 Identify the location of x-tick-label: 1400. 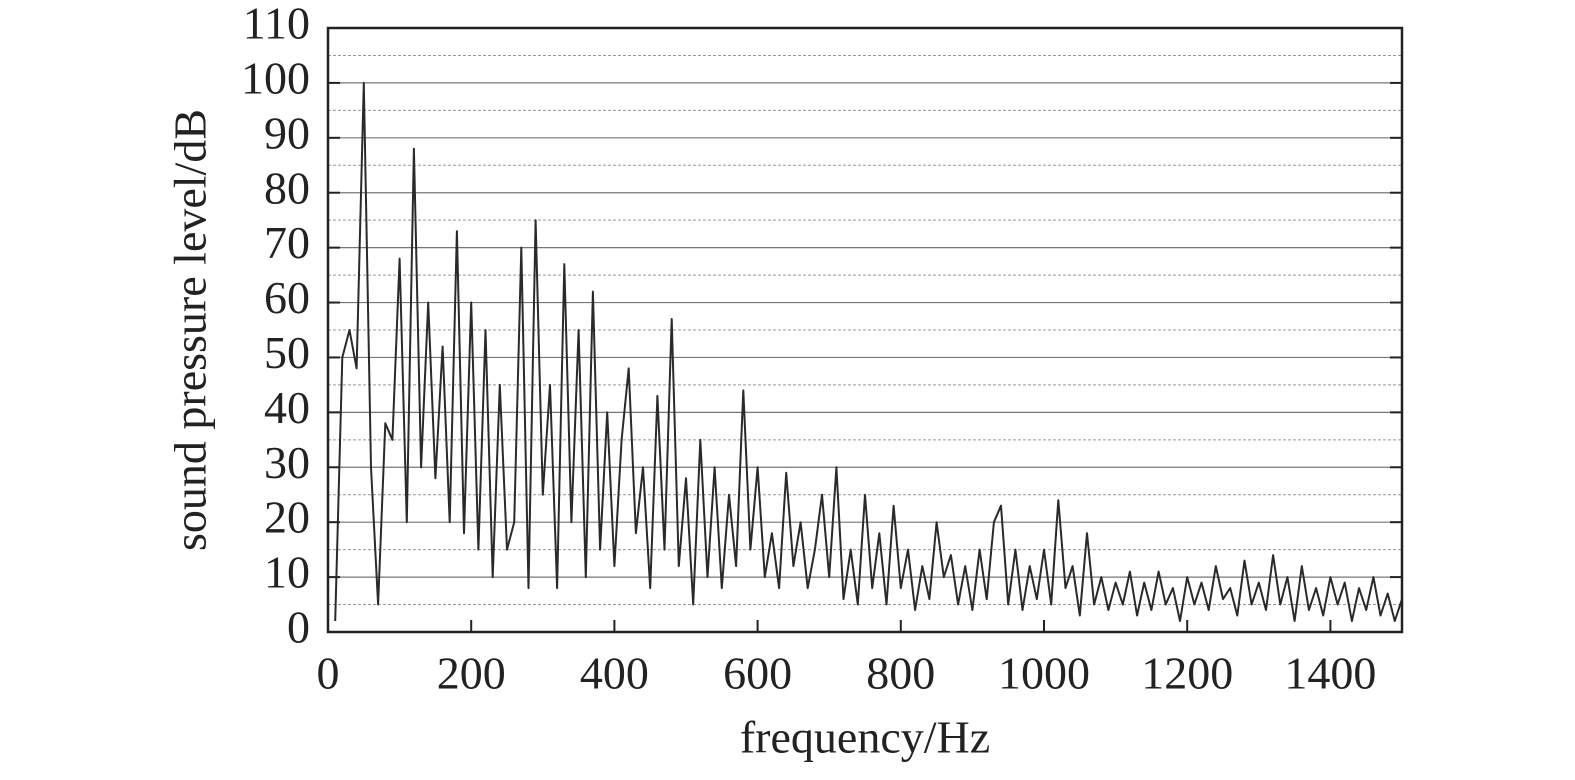
(1330, 673).